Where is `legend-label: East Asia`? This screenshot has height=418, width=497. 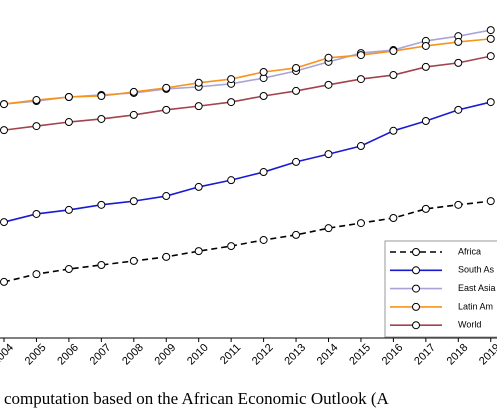 legend-label: East Asia is located at coordinates (477, 288).